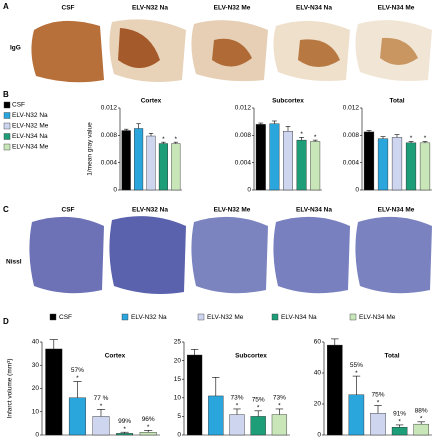 The height and width of the screenshot is (440, 436). What do you see at coordinates (6, 6) in the screenshot?
I see `panel-letter: A` at bounding box center [6, 6].